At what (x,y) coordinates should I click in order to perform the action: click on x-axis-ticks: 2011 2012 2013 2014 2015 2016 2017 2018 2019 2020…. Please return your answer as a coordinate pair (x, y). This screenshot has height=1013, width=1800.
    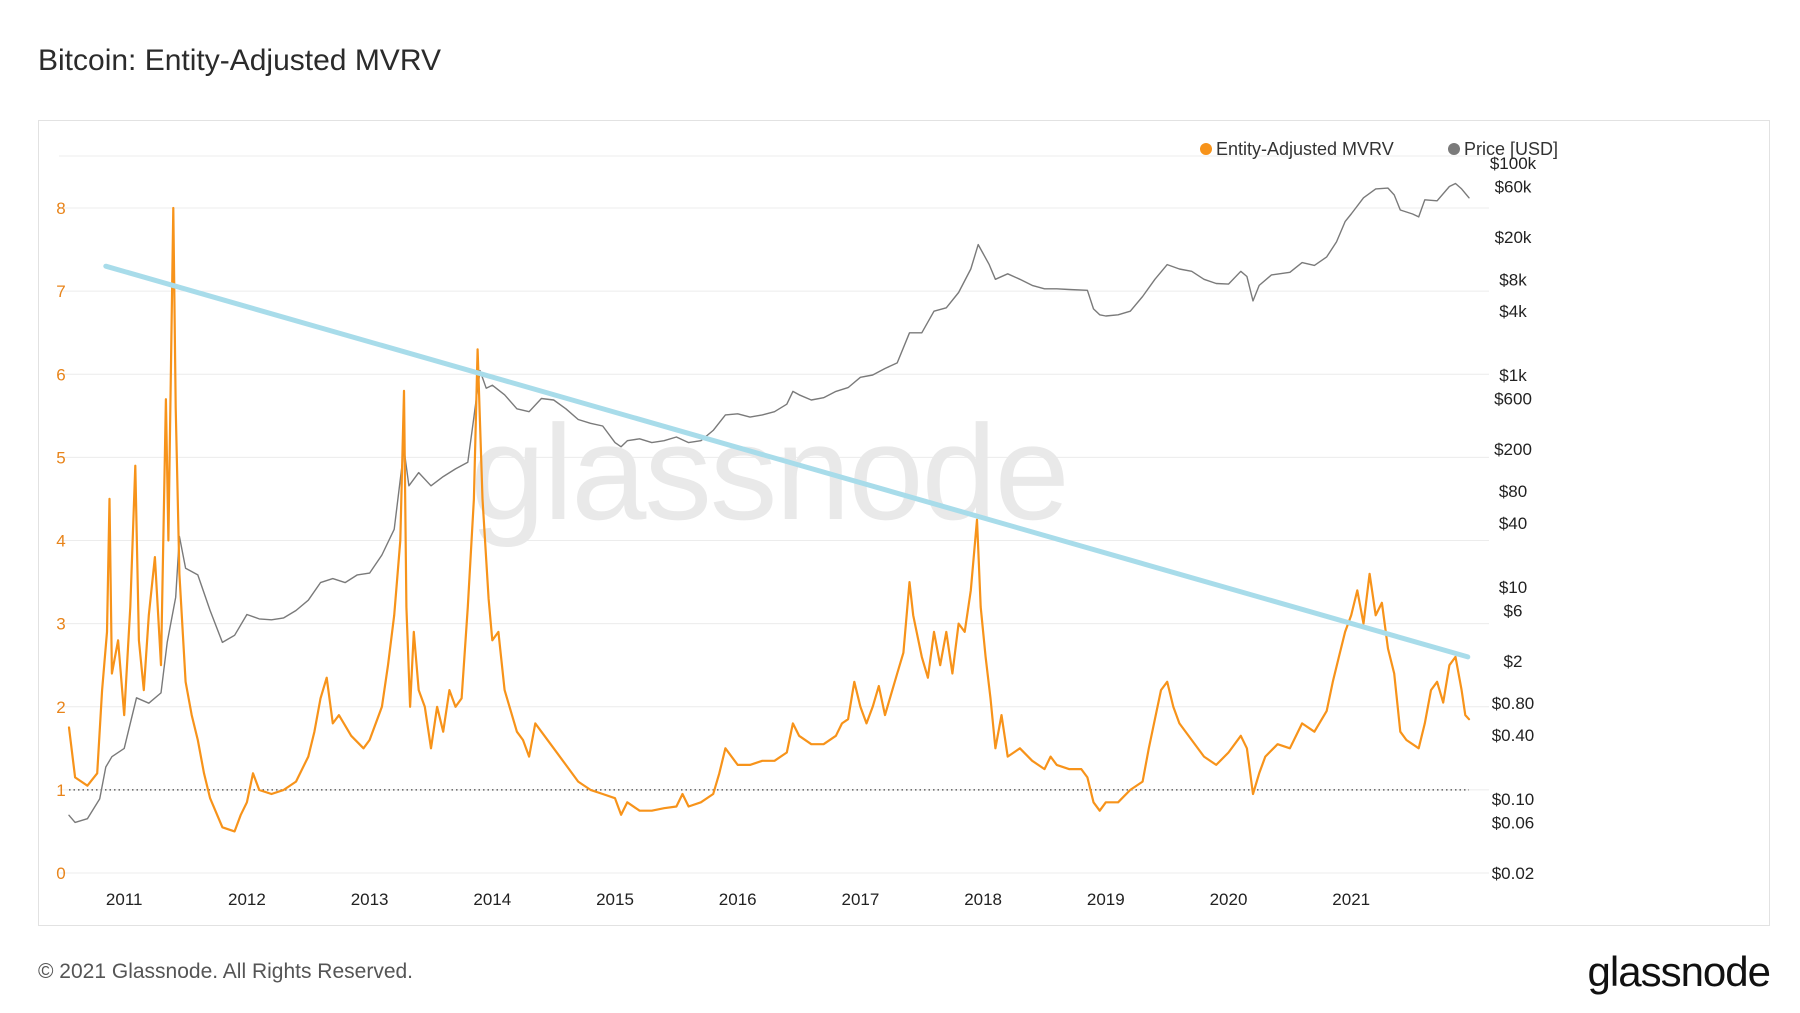
    Looking at the image, I should click on (738, 899).